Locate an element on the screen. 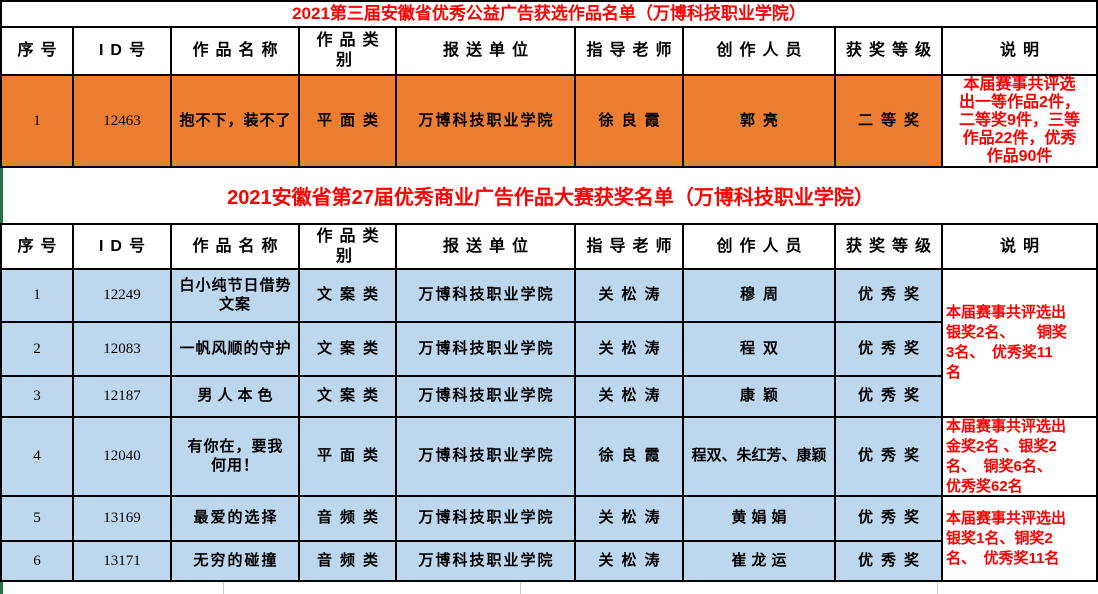 This screenshot has height=594, width=1098. t2-header-teacher: 指导老师 is located at coordinates (629, 246).